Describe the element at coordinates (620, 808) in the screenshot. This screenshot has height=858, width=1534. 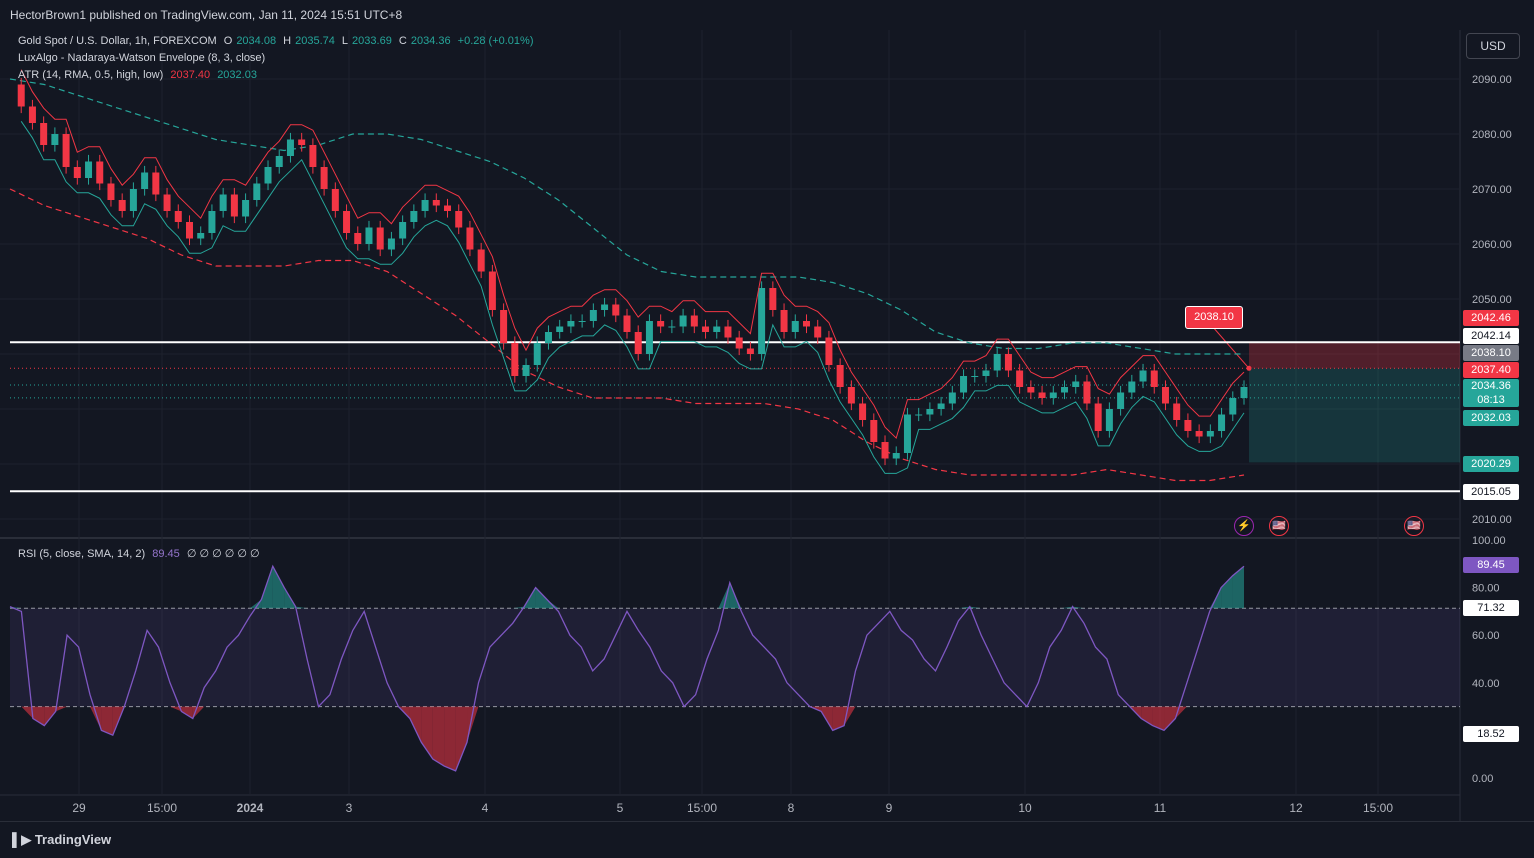
I see `time-tick-label: 5` at that location.